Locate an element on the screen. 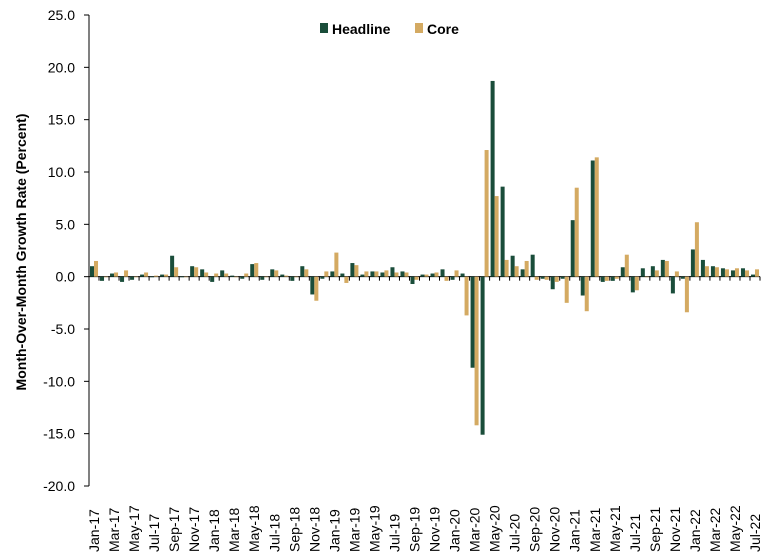 This screenshot has height=559, width=770. y-tick-label: 20.0 is located at coordinates (61, 67).